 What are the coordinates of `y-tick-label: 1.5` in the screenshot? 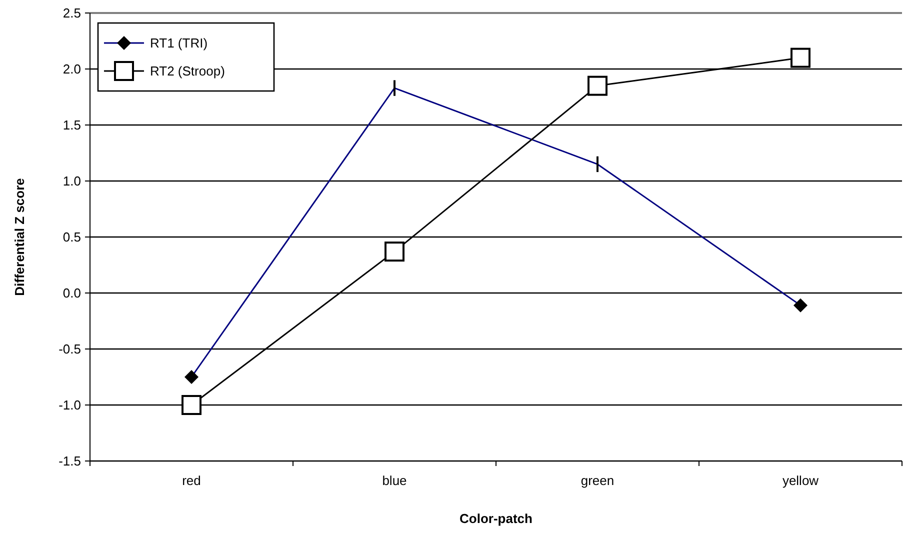 It's located at (71, 125).